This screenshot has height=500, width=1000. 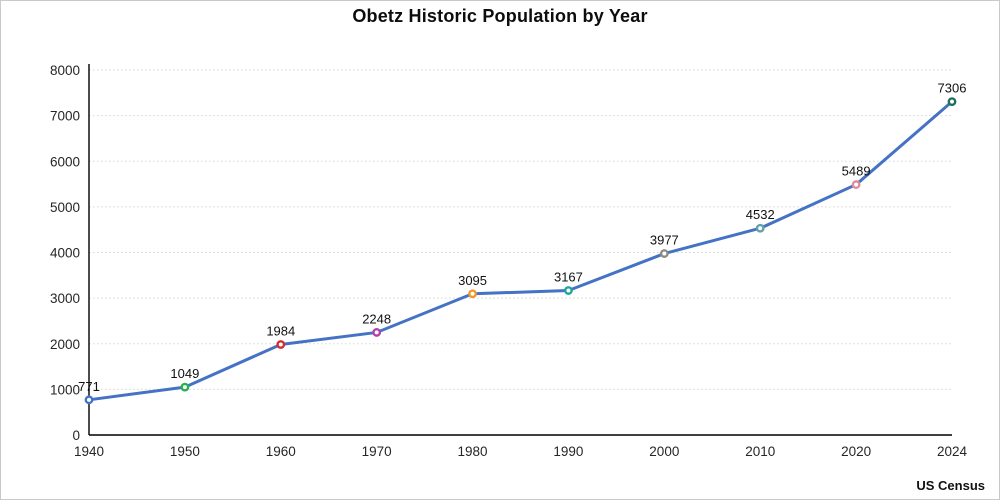 I want to click on chart-title: Obetz Historic Population by Year, so click(x=500, y=16).